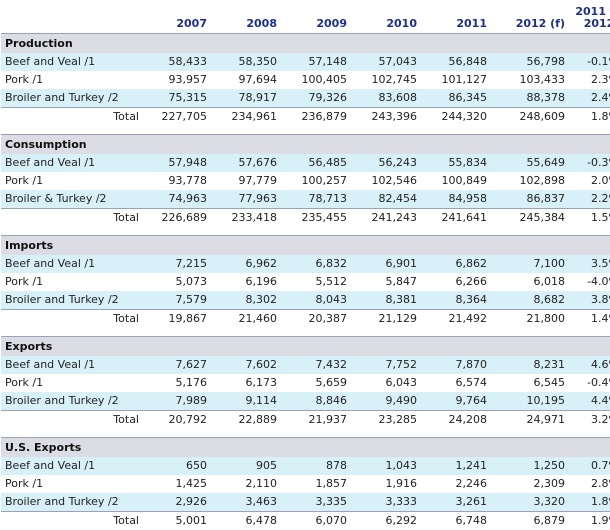 Image resolution: width=610 pixels, height=530 pixels. I want to click on value-cell: 650, so click(178, 466).